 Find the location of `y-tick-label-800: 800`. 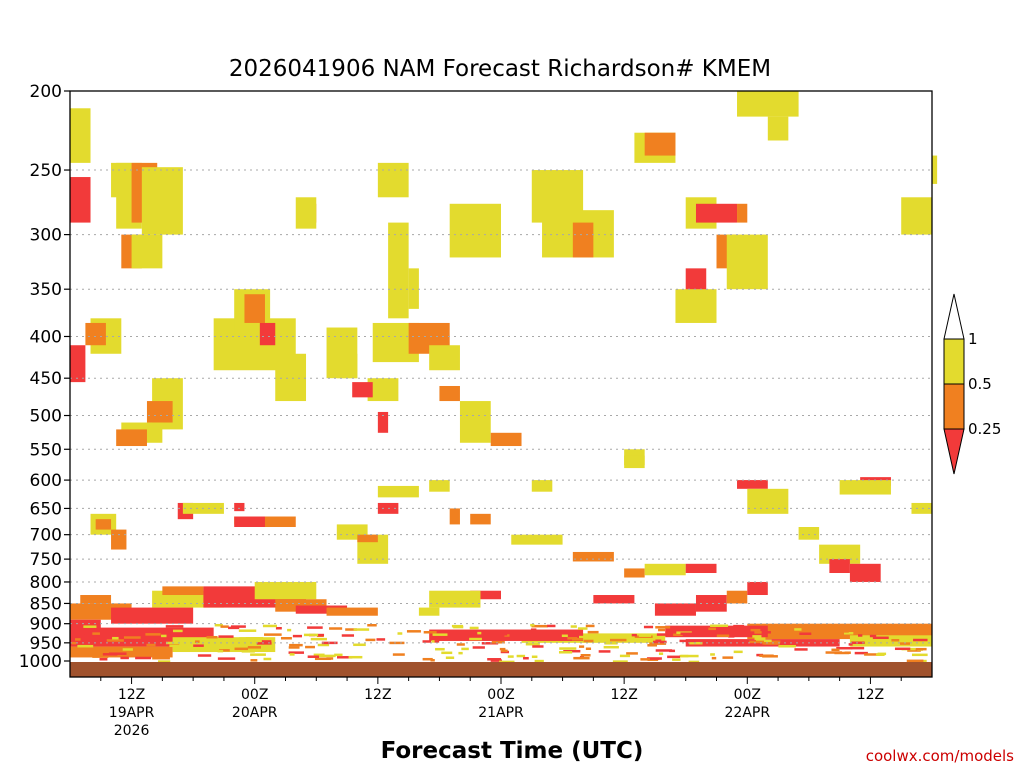

y-tick-label-800: 800 is located at coordinates (46, 583).